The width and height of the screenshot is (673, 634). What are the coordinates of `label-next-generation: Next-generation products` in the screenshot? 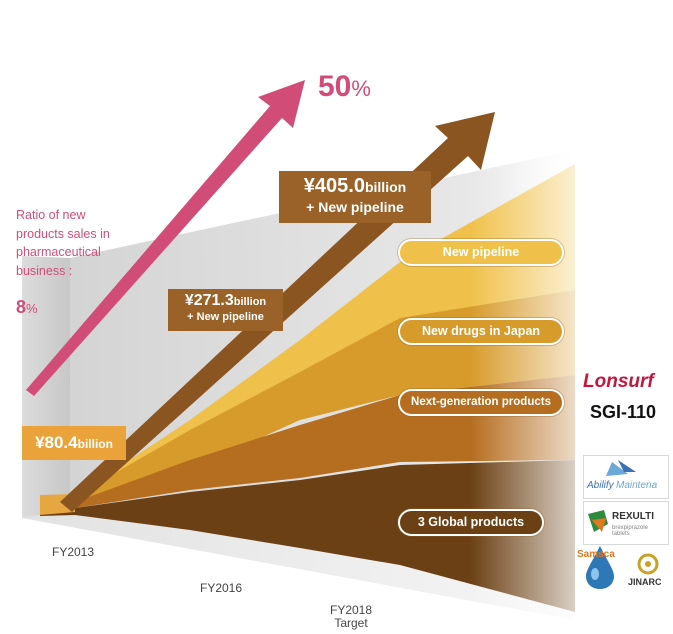 It's located at (481, 402).